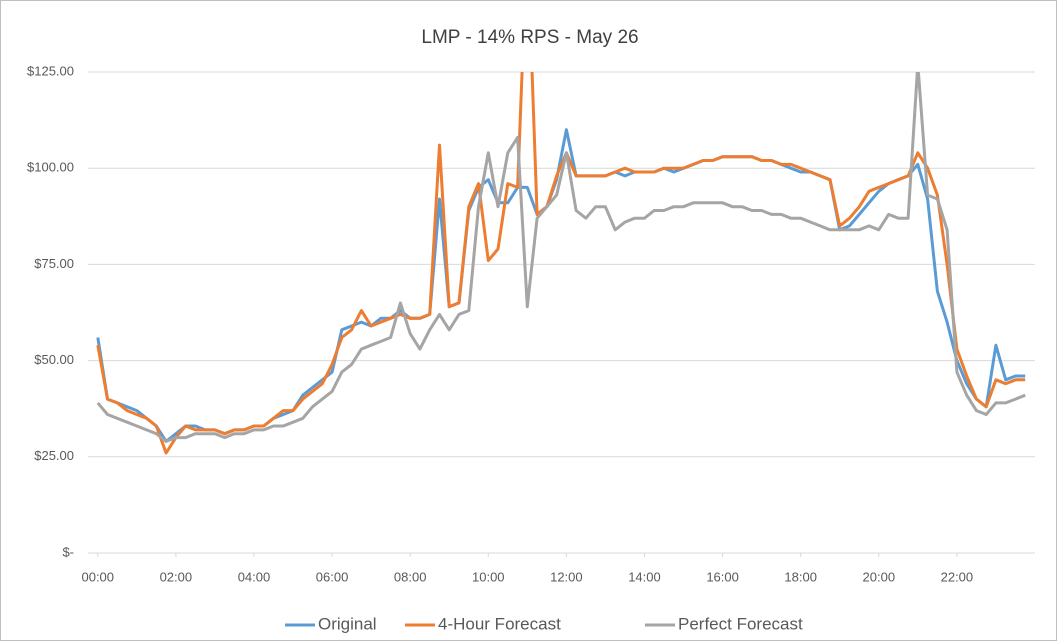 The height and width of the screenshot is (641, 1057). Describe the element at coordinates (54, 455) in the screenshot. I see `y-tick-label: $25.00` at that location.